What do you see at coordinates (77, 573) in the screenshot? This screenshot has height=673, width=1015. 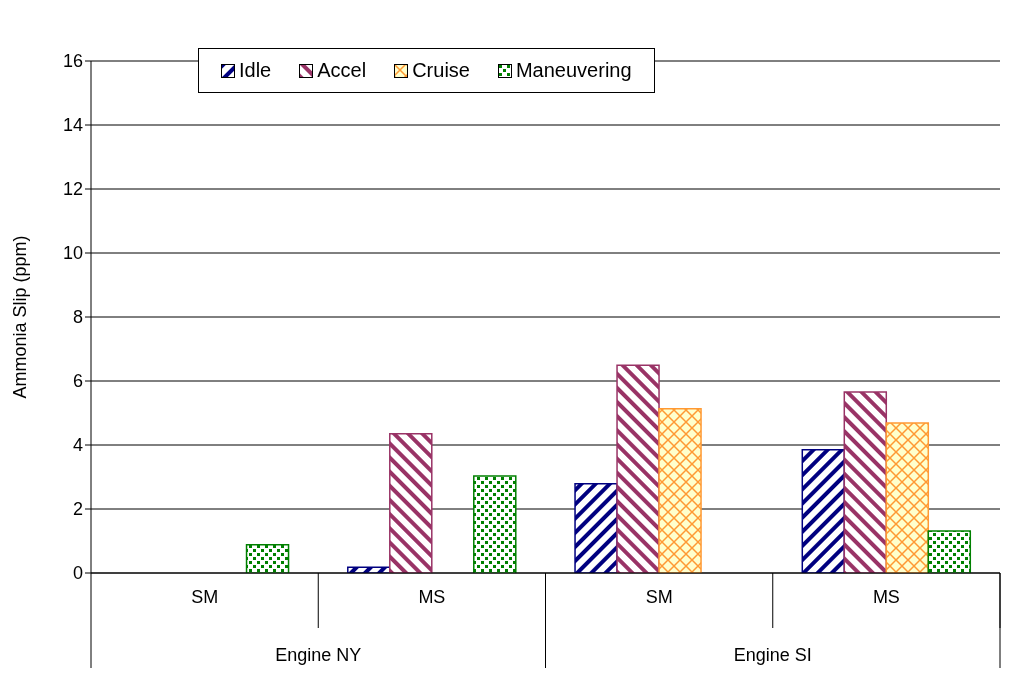 I see `y-tick-label: 0` at bounding box center [77, 573].